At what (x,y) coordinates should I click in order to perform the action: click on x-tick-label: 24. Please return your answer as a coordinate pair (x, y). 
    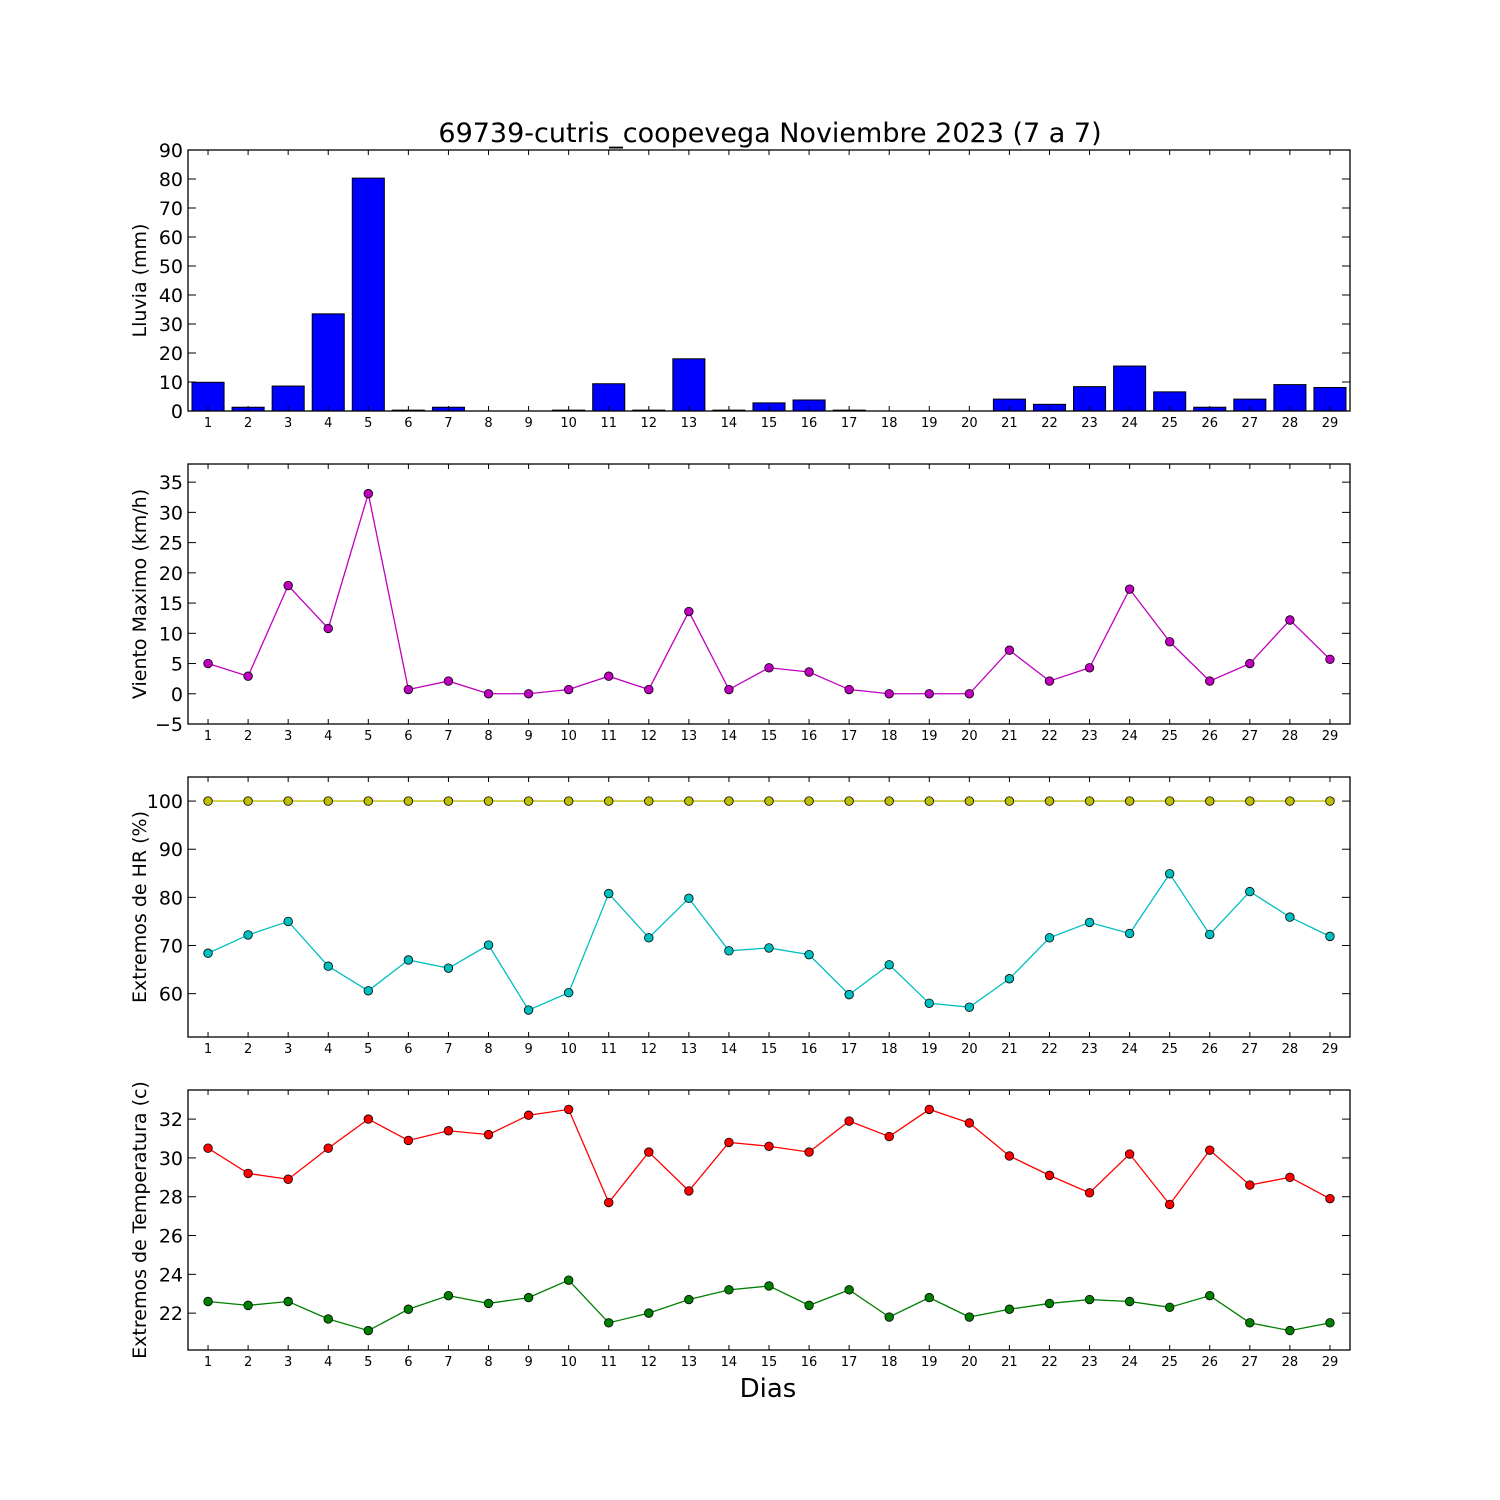
    Looking at the image, I should click on (1129, 736).